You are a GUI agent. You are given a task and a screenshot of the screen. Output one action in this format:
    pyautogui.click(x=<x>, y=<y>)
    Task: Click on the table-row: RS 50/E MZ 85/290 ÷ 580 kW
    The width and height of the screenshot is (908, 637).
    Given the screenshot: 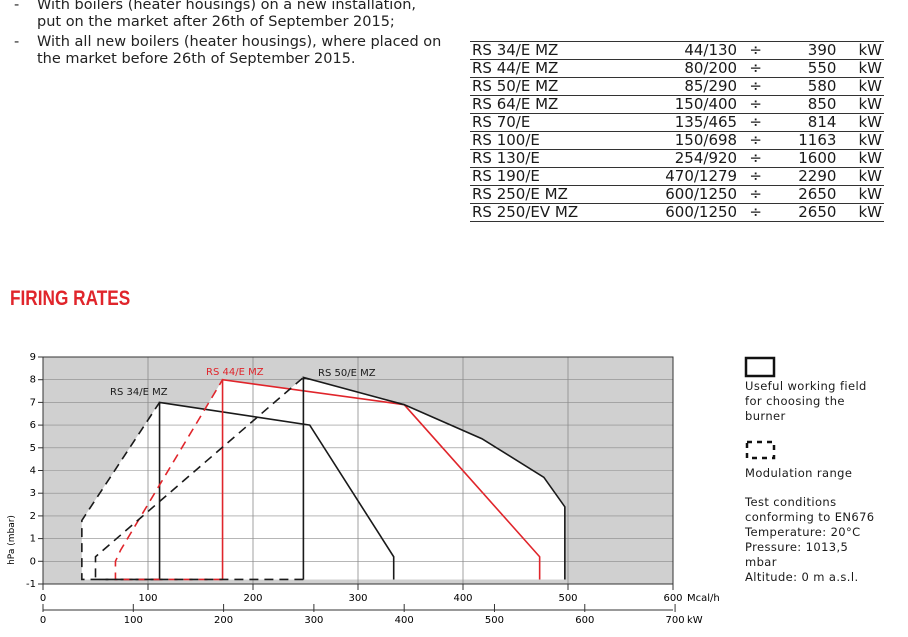 What is the action you would take?
    pyautogui.click(x=677, y=86)
    